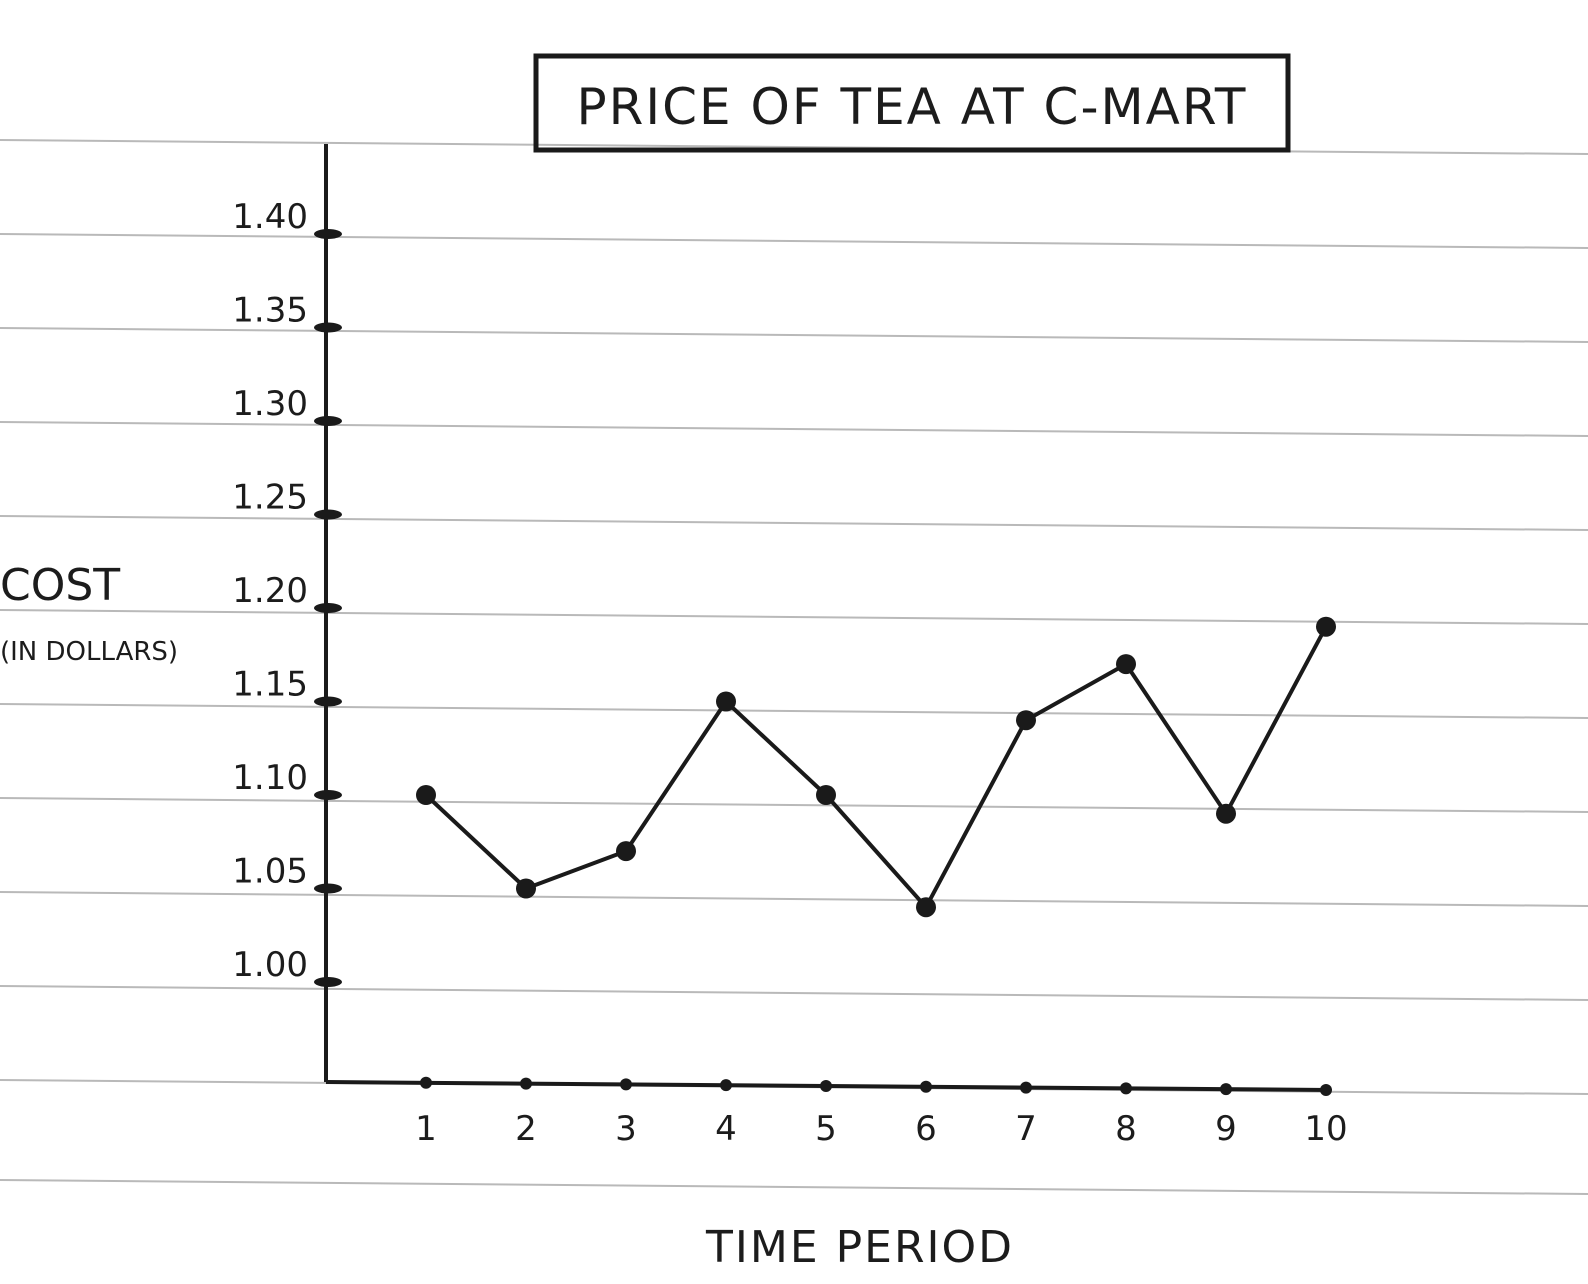 This screenshot has width=1588, height=1284. Describe the element at coordinates (859, 1247) in the screenshot. I see `x-axis-title: TIME PERIOD` at that location.